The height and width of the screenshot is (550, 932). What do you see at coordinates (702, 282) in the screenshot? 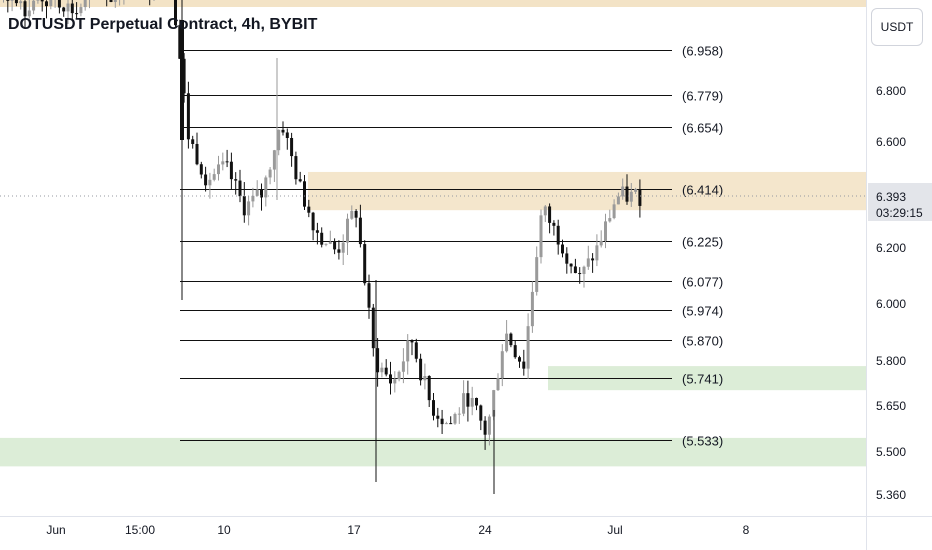
I see `level-label: (6.077)` at bounding box center [702, 282].